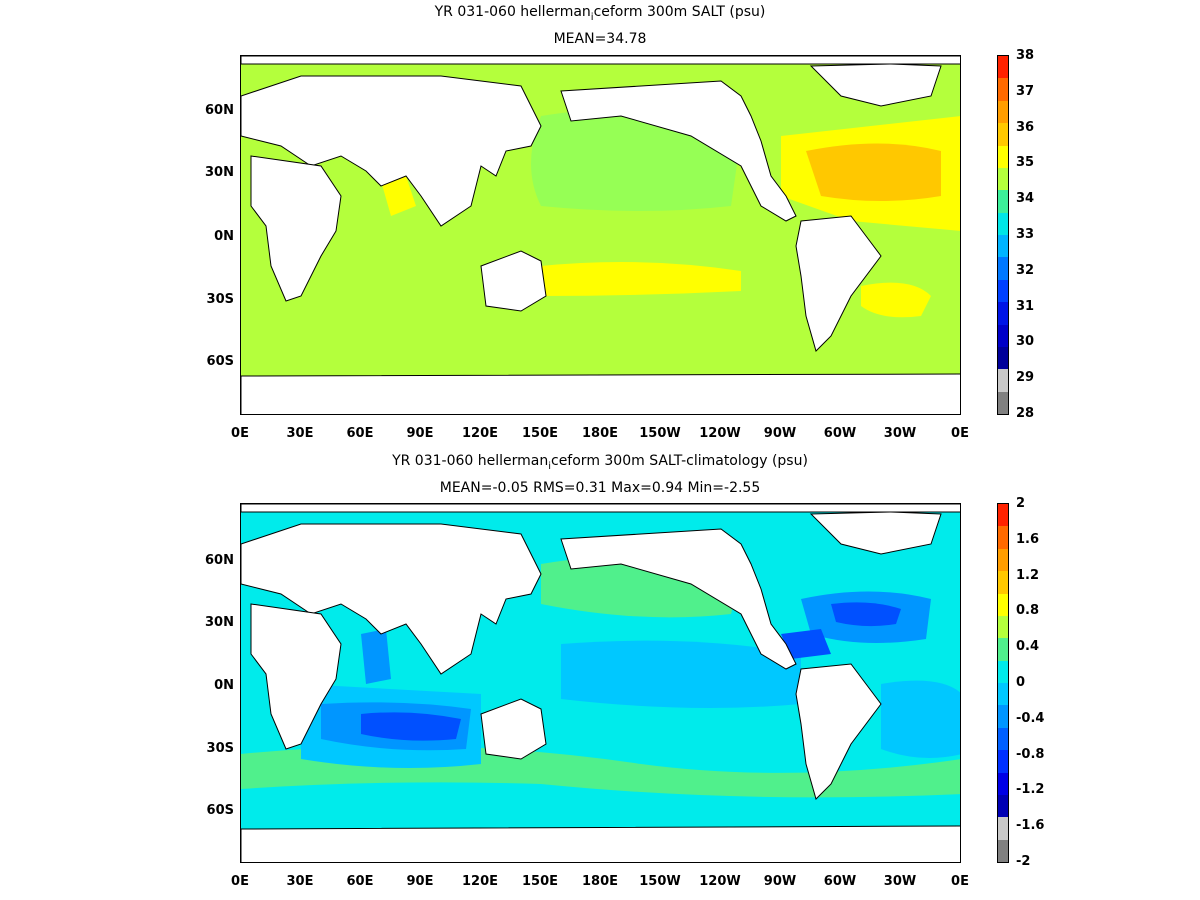 This screenshot has width=1200, height=900. Describe the element at coordinates (660, 433) in the screenshot. I see `p1-xlabel-7: 150W` at that location.